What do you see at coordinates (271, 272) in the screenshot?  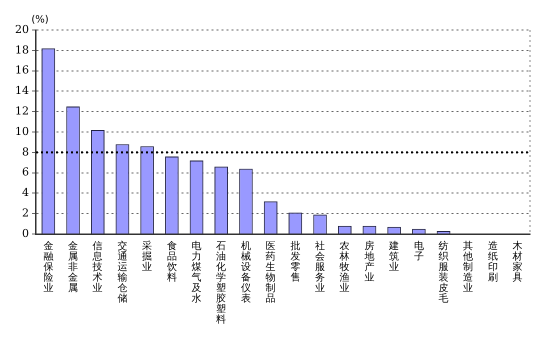 I see `x-tick-label: 医药生物制品` at bounding box center [271, 272].